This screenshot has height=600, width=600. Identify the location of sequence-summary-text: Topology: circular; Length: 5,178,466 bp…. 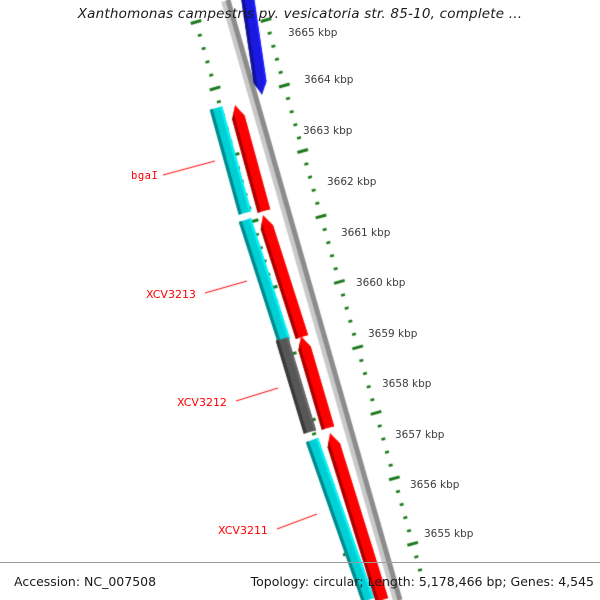
(422, 581).